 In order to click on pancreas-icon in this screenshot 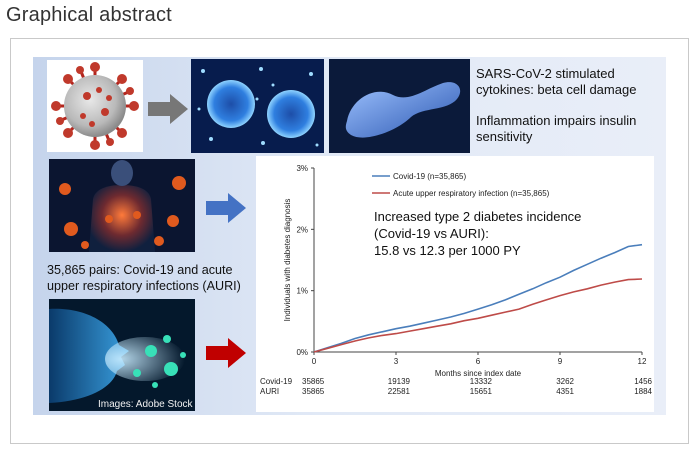, I will do `click(399, 106)`.